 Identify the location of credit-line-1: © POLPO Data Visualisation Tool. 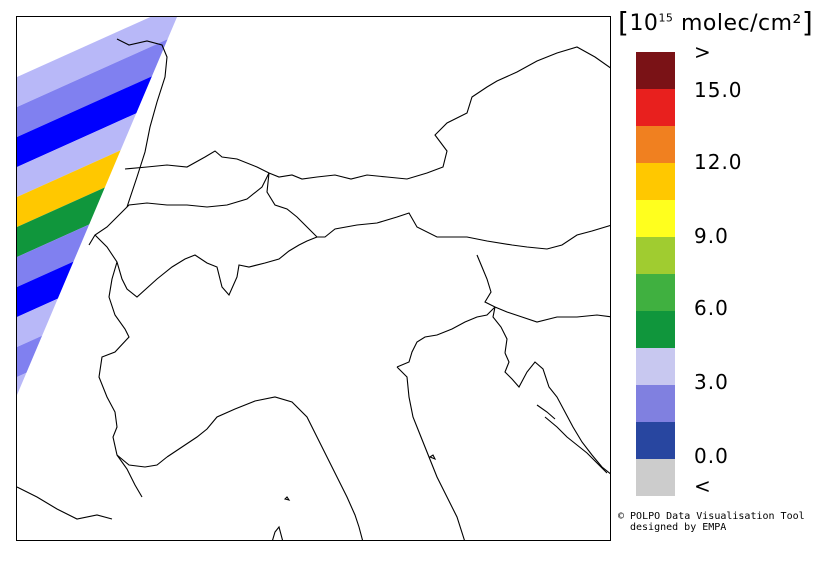
(711, 516).